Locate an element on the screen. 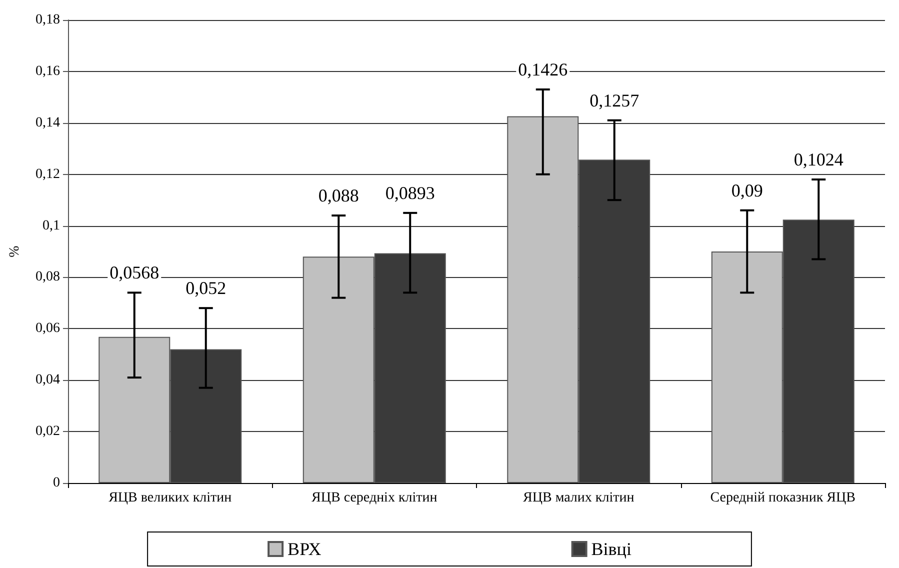  y-tick-label: 0,16 is located at coordinates (48, 71).